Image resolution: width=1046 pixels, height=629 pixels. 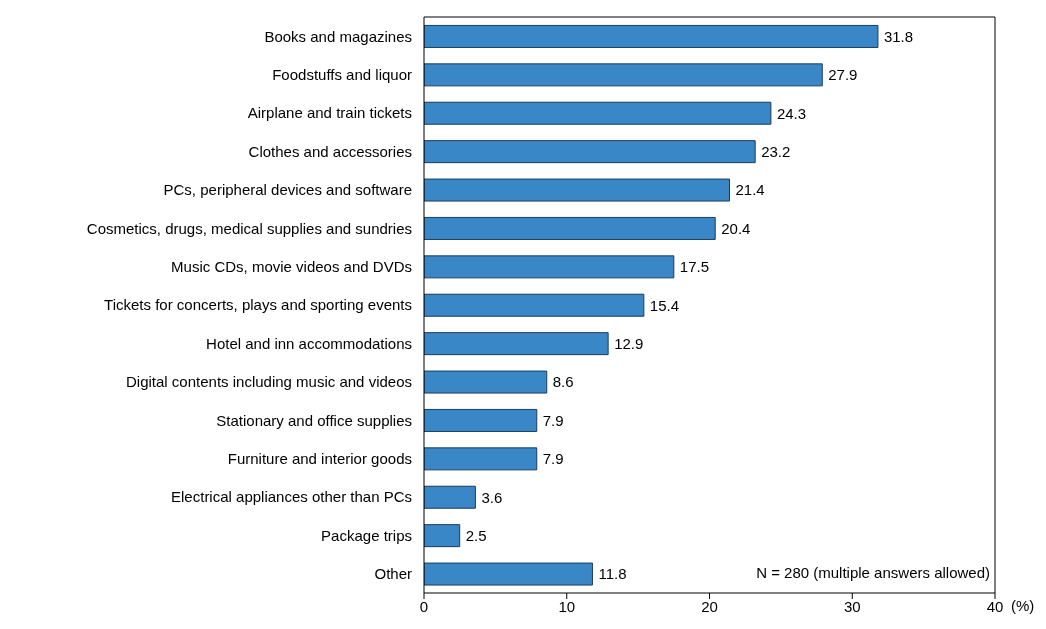 What do you see at coordinates (366, 535) in the screenshot?
I see `y-tick-label: Package trips` at bounding box center [366, 535].